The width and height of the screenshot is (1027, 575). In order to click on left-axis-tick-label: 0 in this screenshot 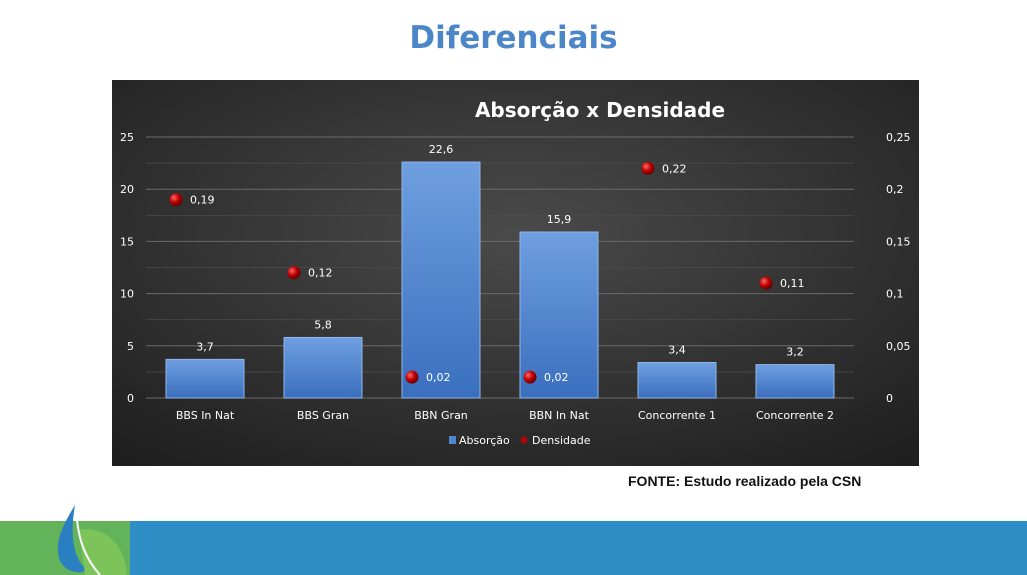, I will do `click(130, 398)`.